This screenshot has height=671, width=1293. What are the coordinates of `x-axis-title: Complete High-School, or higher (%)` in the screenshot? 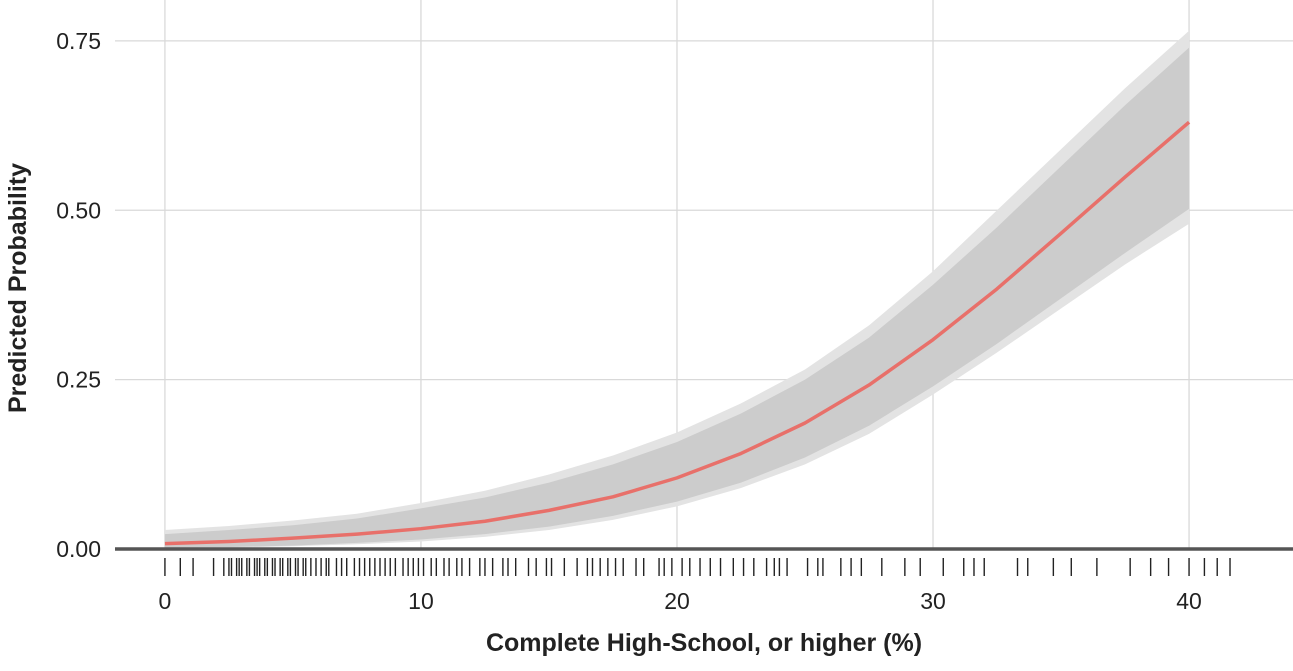 It's located at (704, 643).